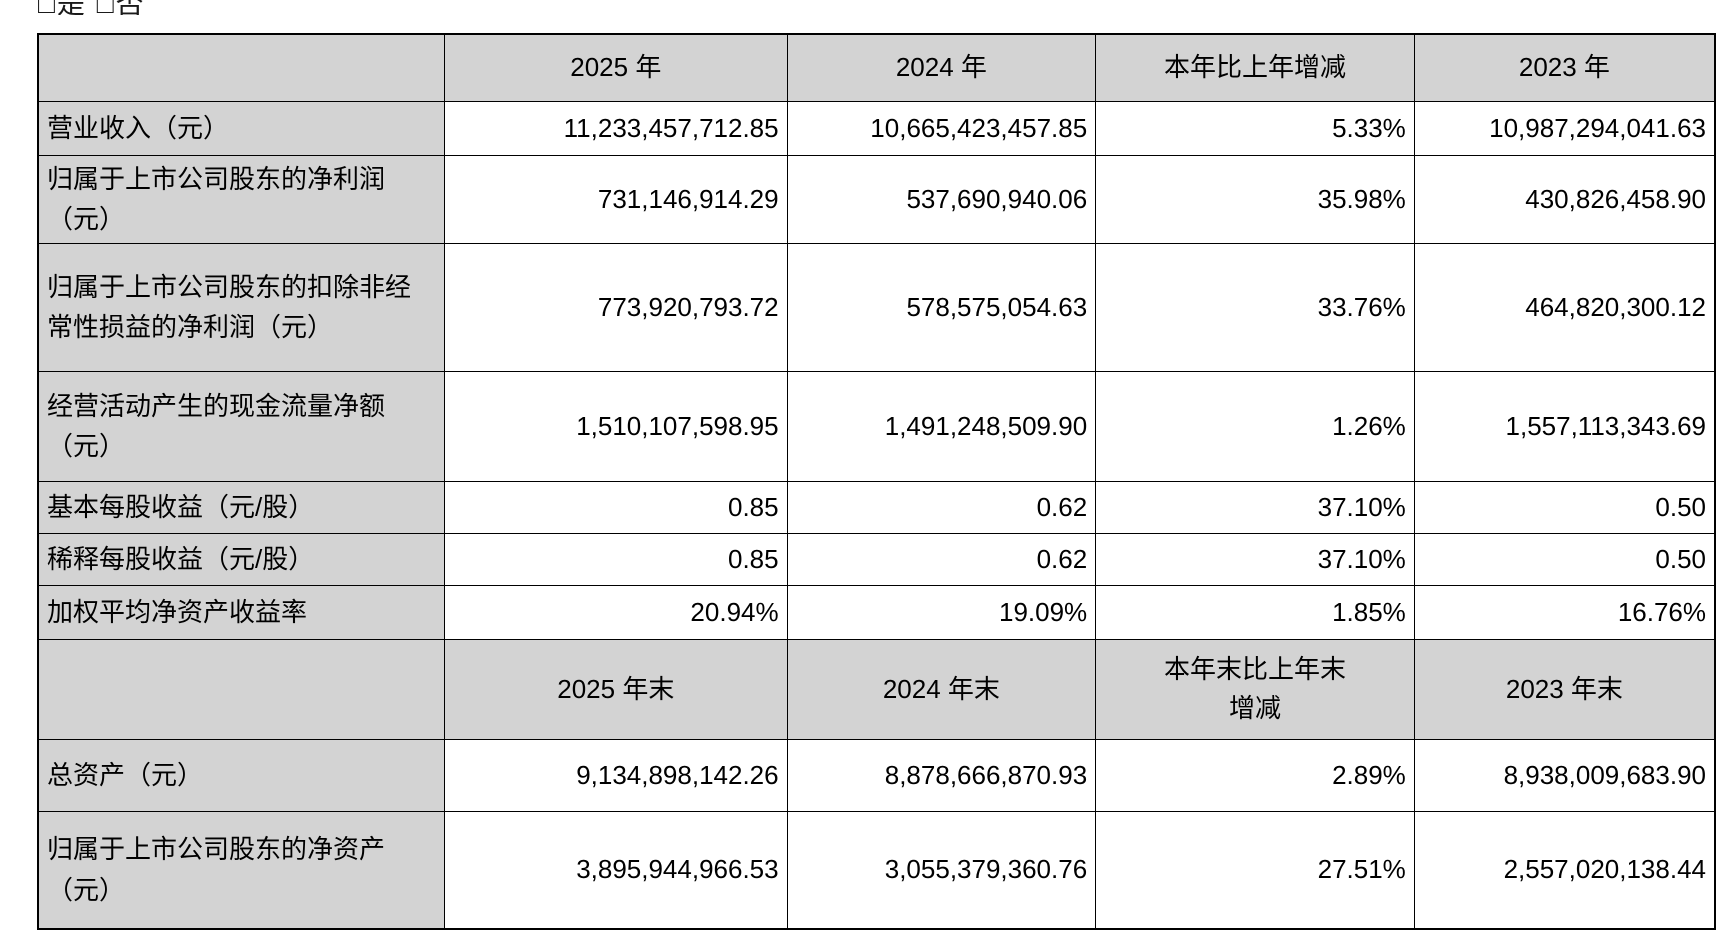 The image size is (1732, 936). Describe the element at coordinates (616, 689) in the screenshot. I see `col-header-2025-end: 2025 年末` at that location.